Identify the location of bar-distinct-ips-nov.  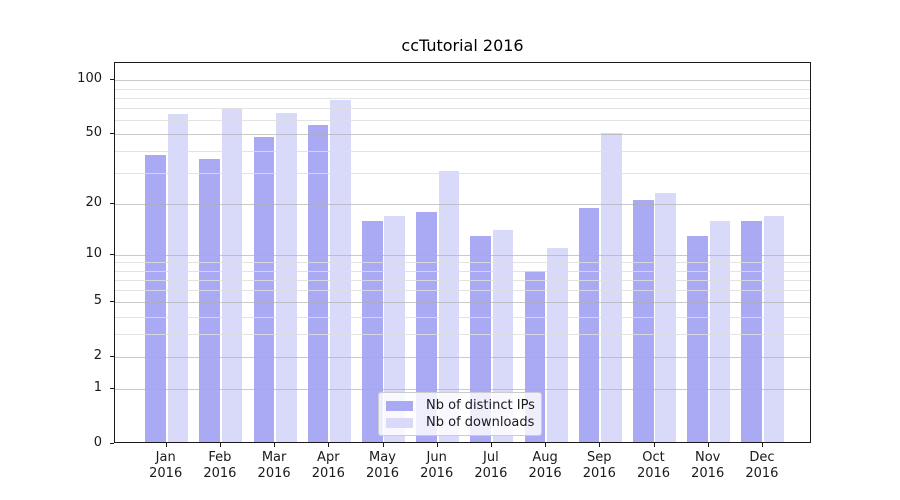
(697, 338).